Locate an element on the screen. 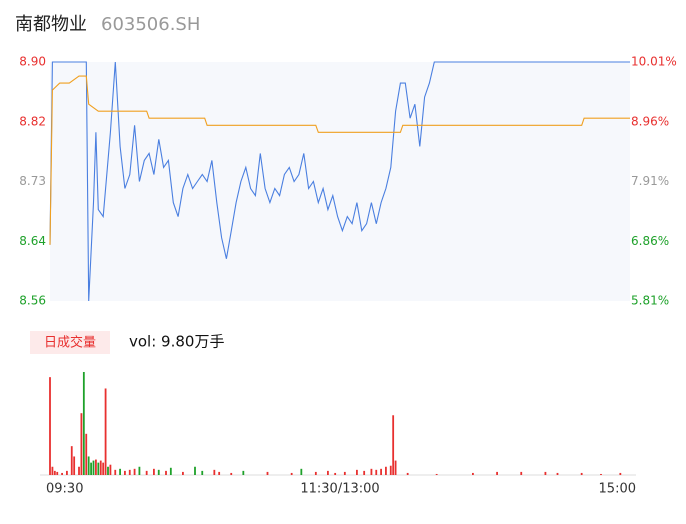  y2-tick-label: 8.96% is located at coordinates (650, 121).